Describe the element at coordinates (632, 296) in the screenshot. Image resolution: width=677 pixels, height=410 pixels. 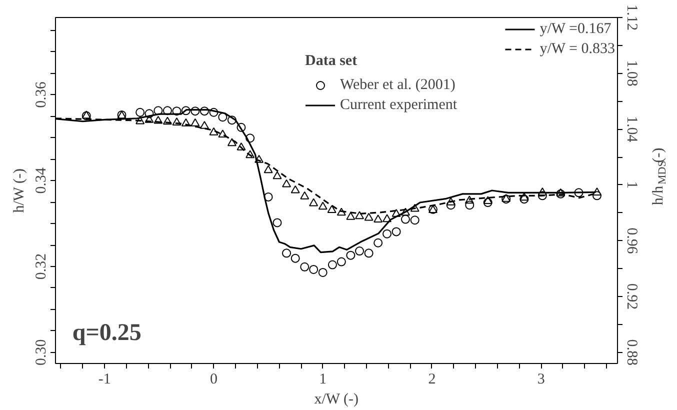
I see `y2-tick-label: 0.92` at that location.